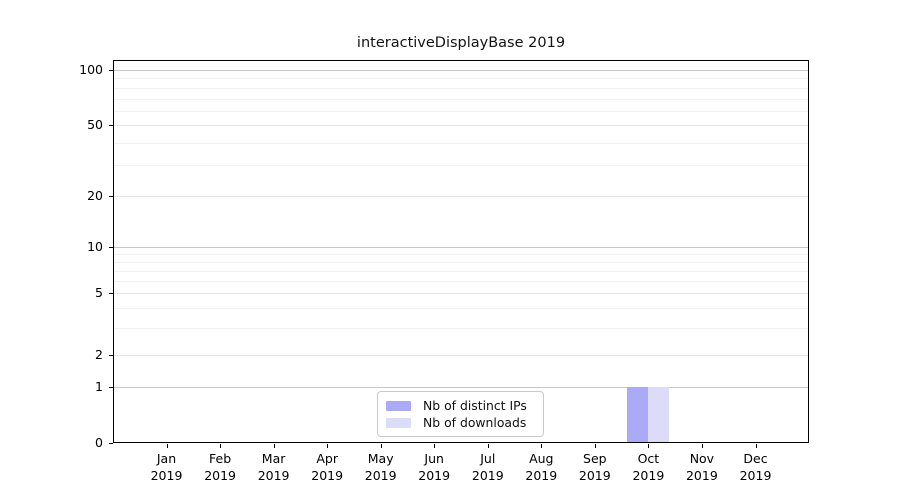 This screenshot has width=900, height=500. Describe the element at coordinates (595, 458) in the screenshot. I see `month-label: Sep` at that location.